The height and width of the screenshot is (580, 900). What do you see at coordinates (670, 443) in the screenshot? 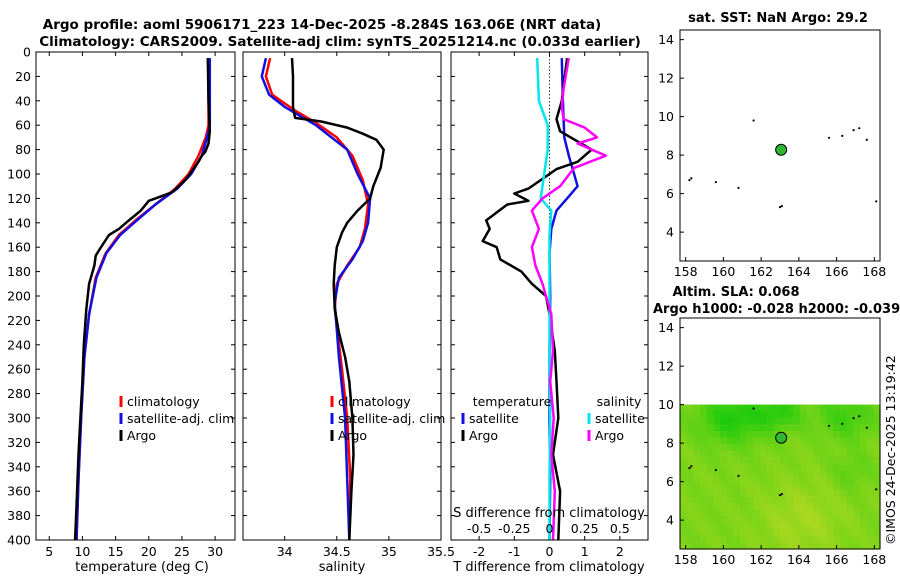
I see `y-tick-label: 8` at bounding box center [670, 443].